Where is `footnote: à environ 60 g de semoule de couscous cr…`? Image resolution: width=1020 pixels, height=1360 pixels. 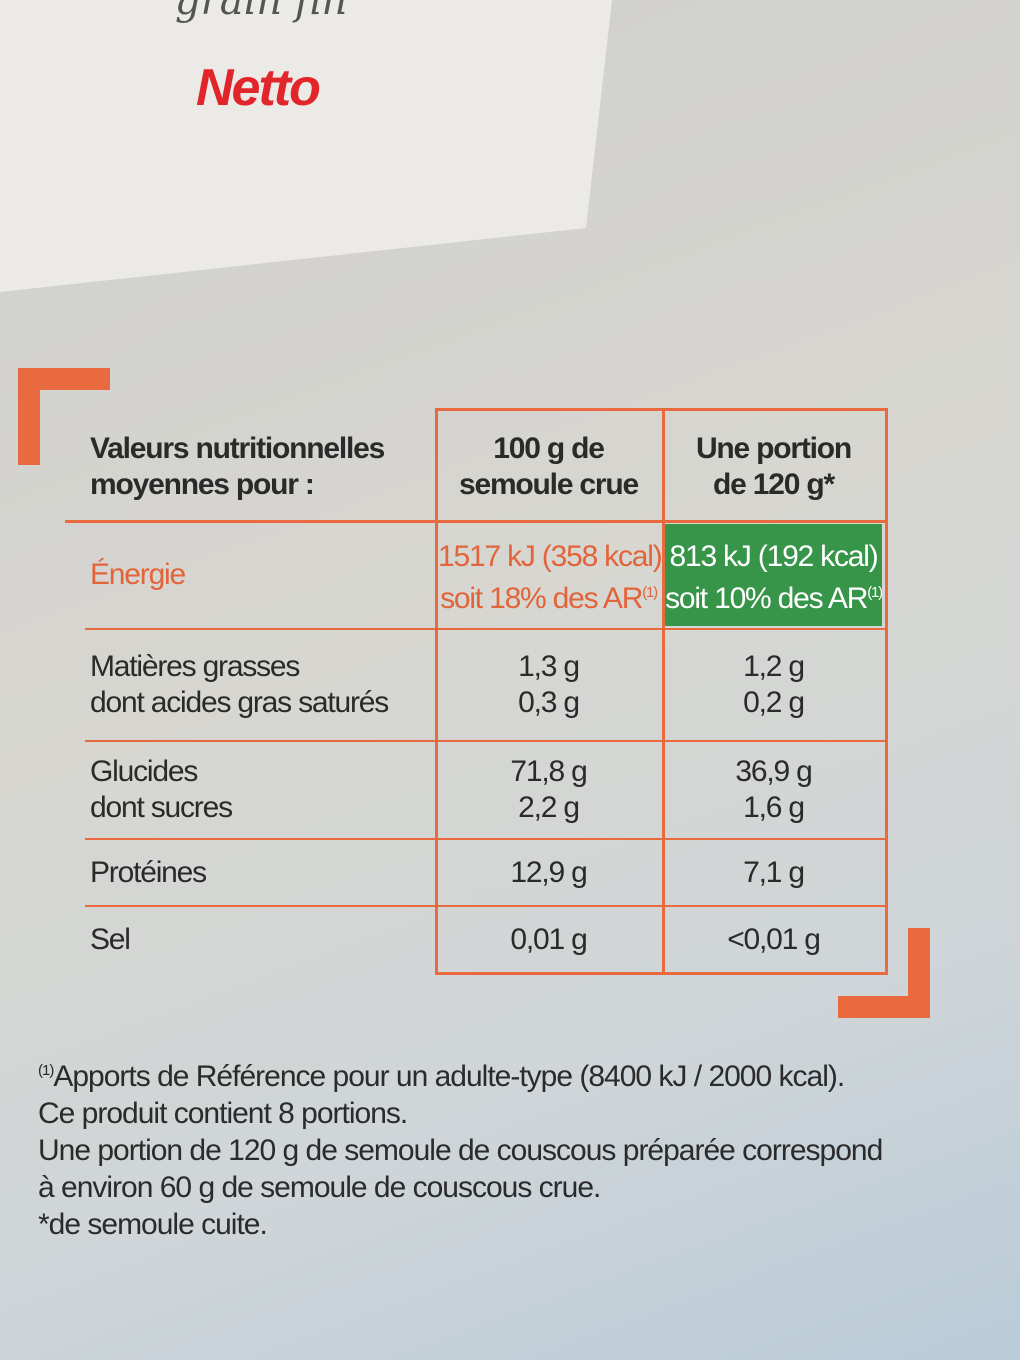 footnote: à environ 60 g de semoule de couscous cr… is located at coordinates (319, 1187).